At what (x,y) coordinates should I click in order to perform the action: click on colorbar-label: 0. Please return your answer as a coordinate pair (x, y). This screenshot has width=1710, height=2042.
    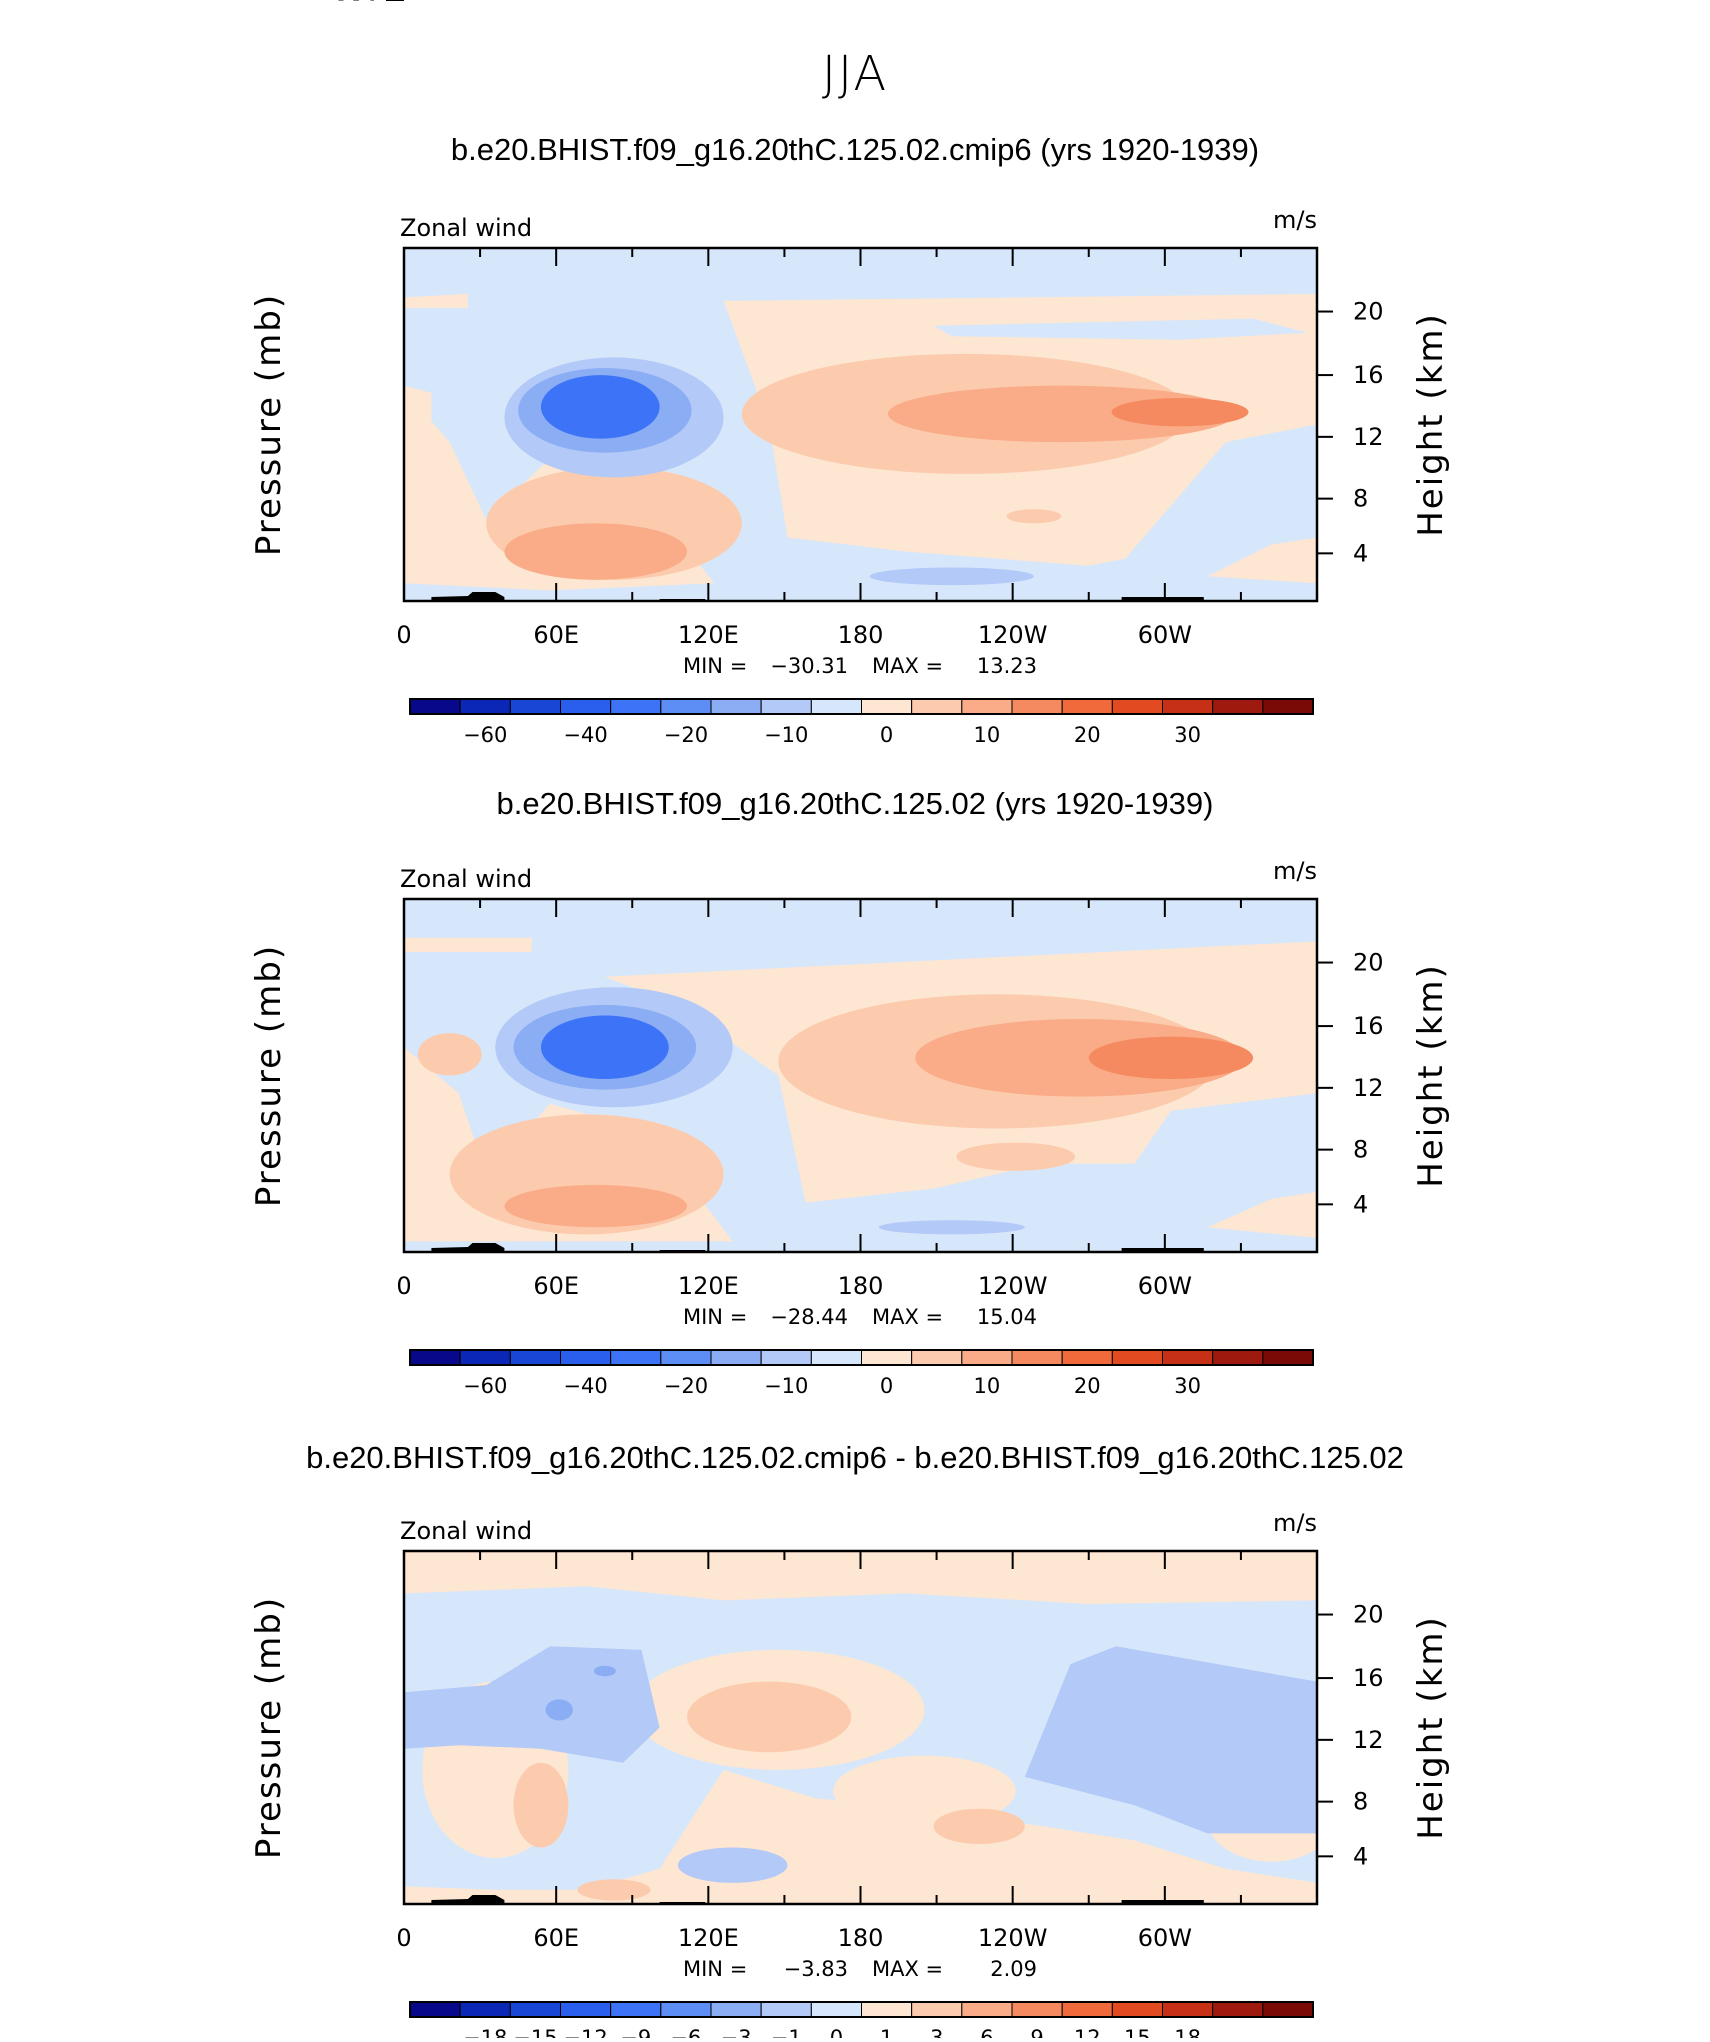
    Looking at the image, I should click on (886, 735).